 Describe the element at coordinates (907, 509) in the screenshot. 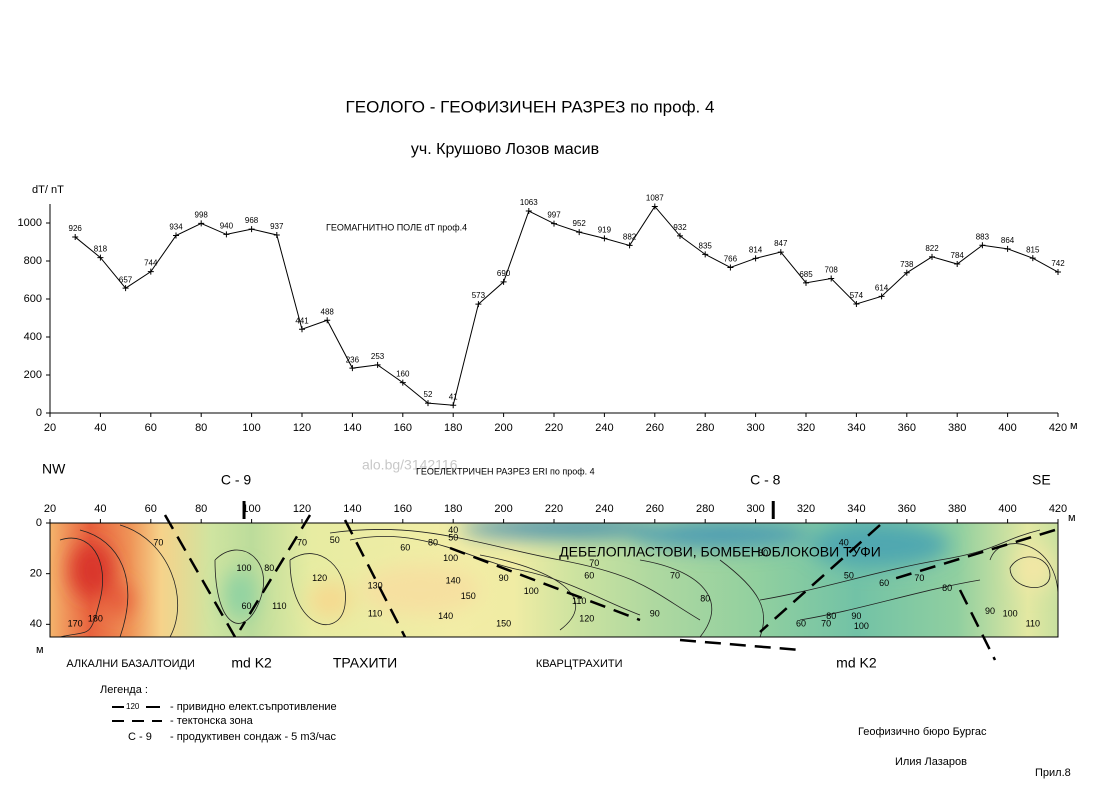

I see `x-tick-label: 360` at that location.